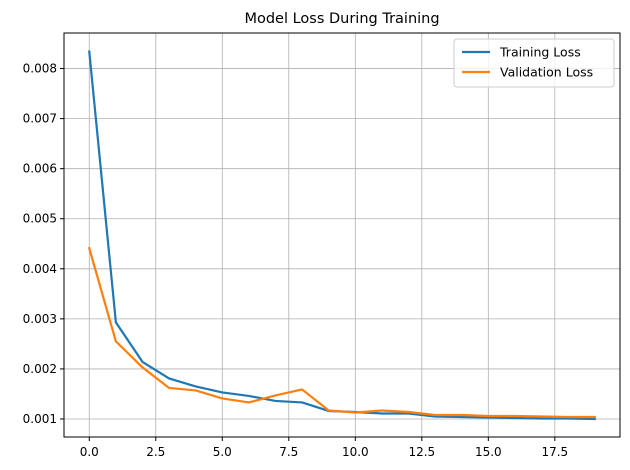  I want to click on x-tick-label: 12.5, so click(421, 452).